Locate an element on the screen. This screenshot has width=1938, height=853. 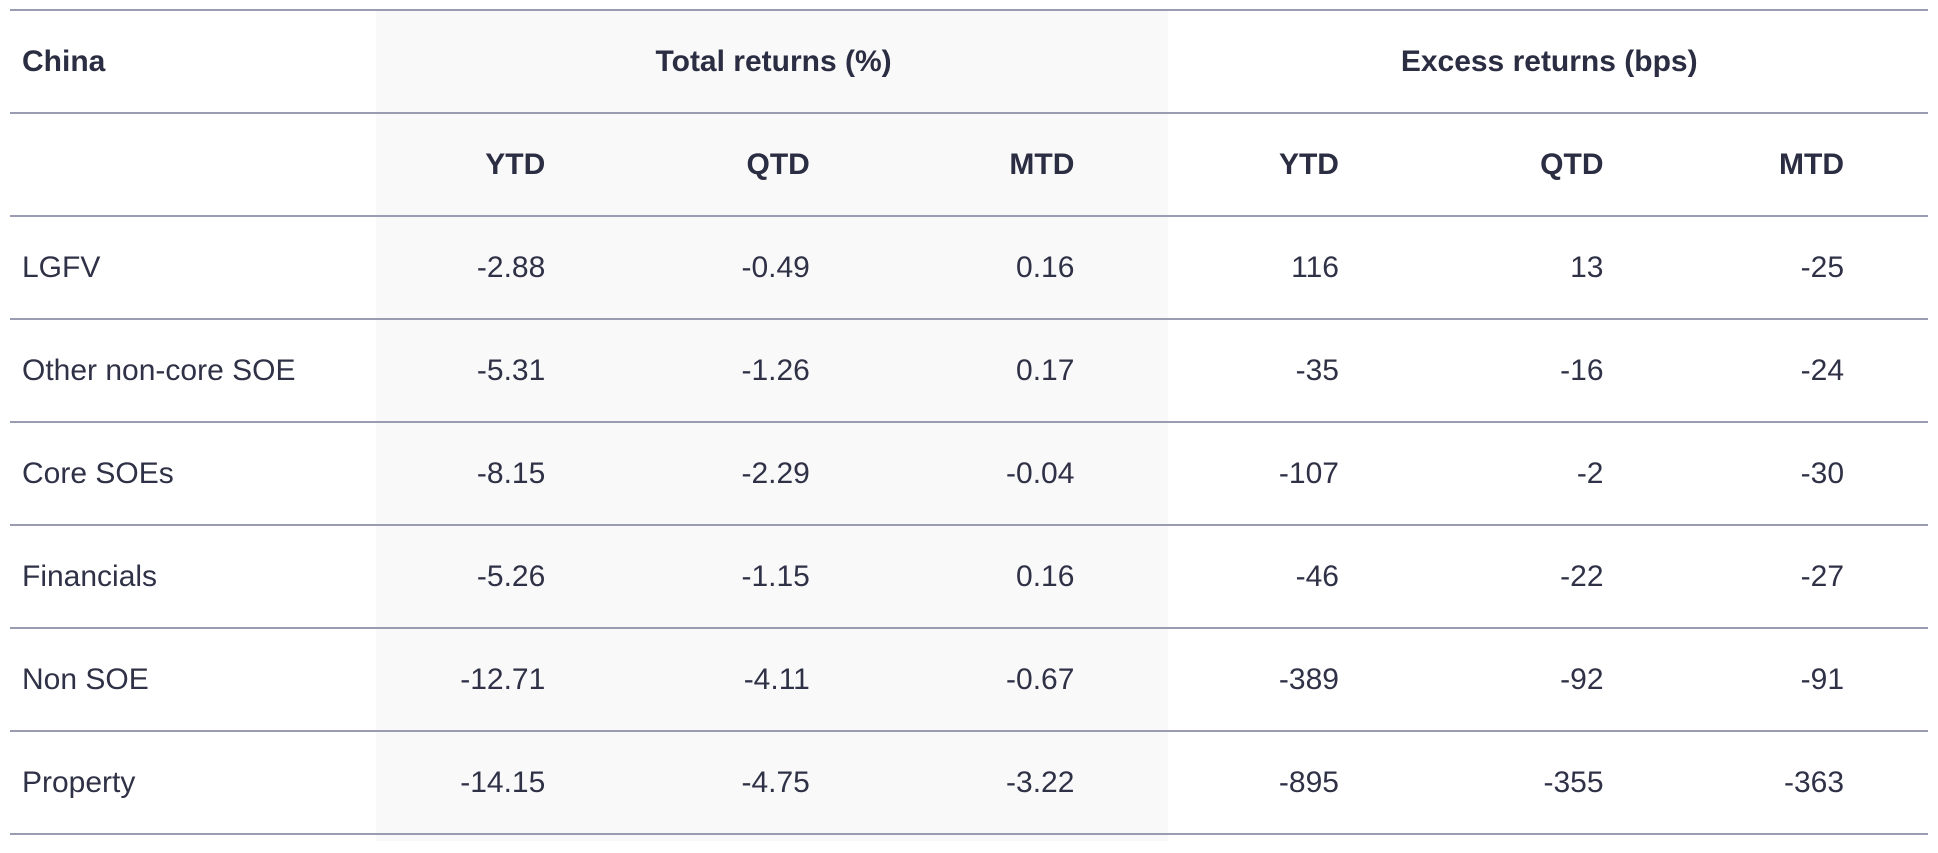
sub-header-total-mtd: MTD is located at coordinates (1038, 164).